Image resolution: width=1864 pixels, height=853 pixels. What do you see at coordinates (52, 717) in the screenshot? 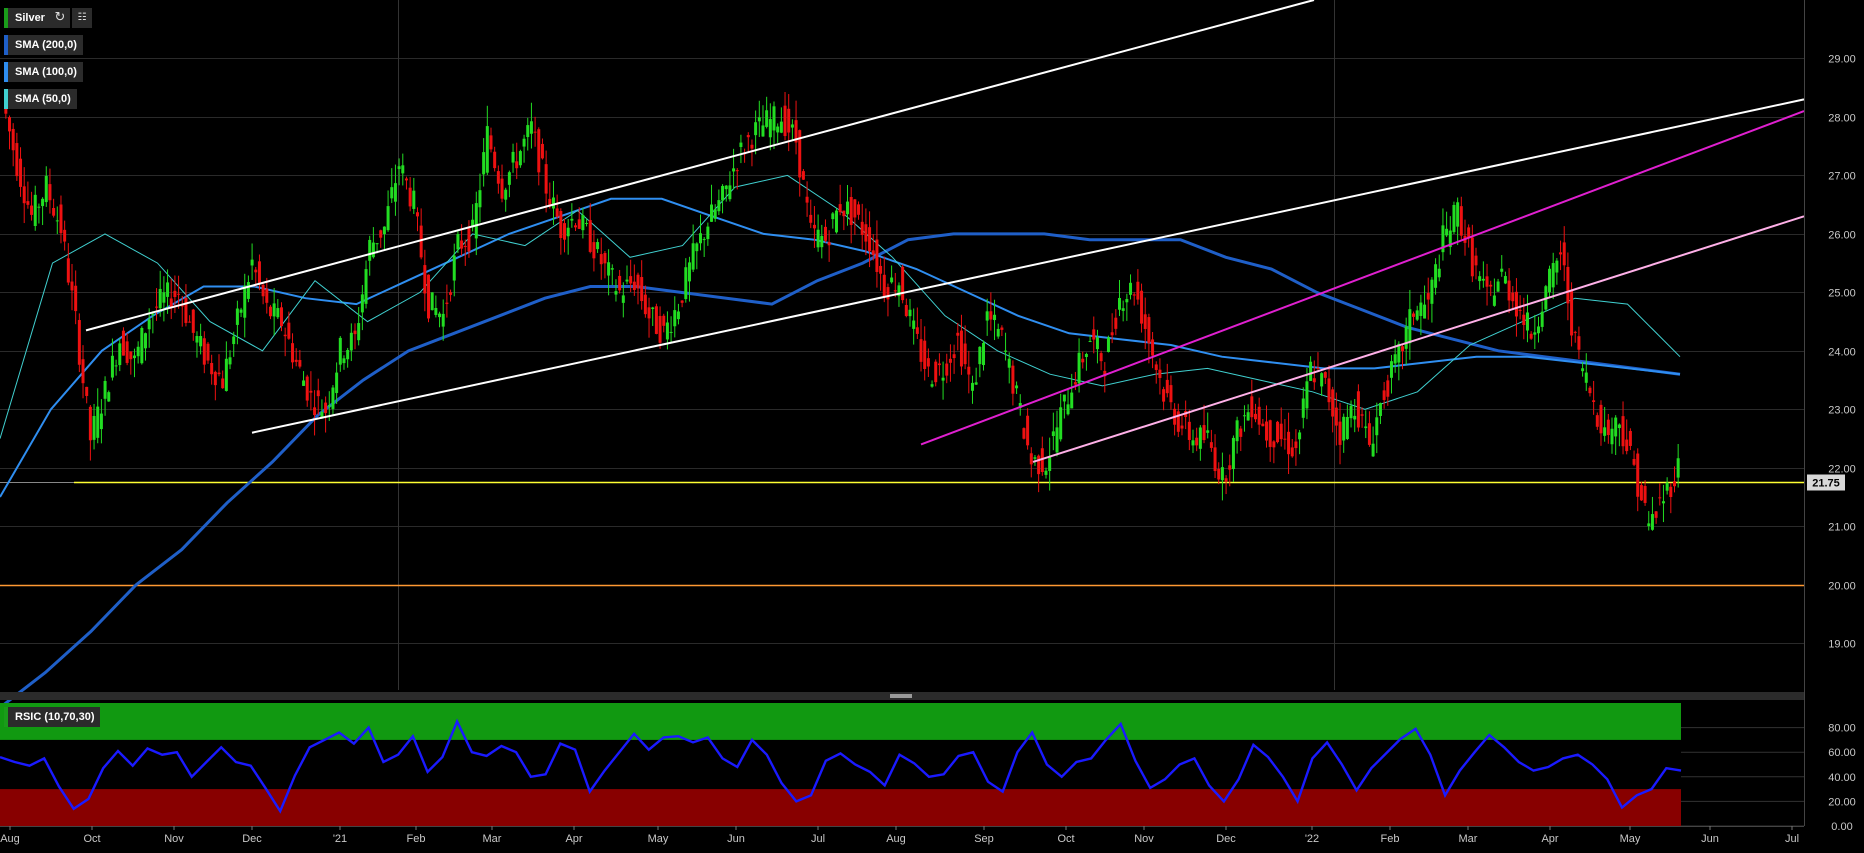
I see `legend-rsi: RSIC (10,70,30)` at bounding box center [52, 717].